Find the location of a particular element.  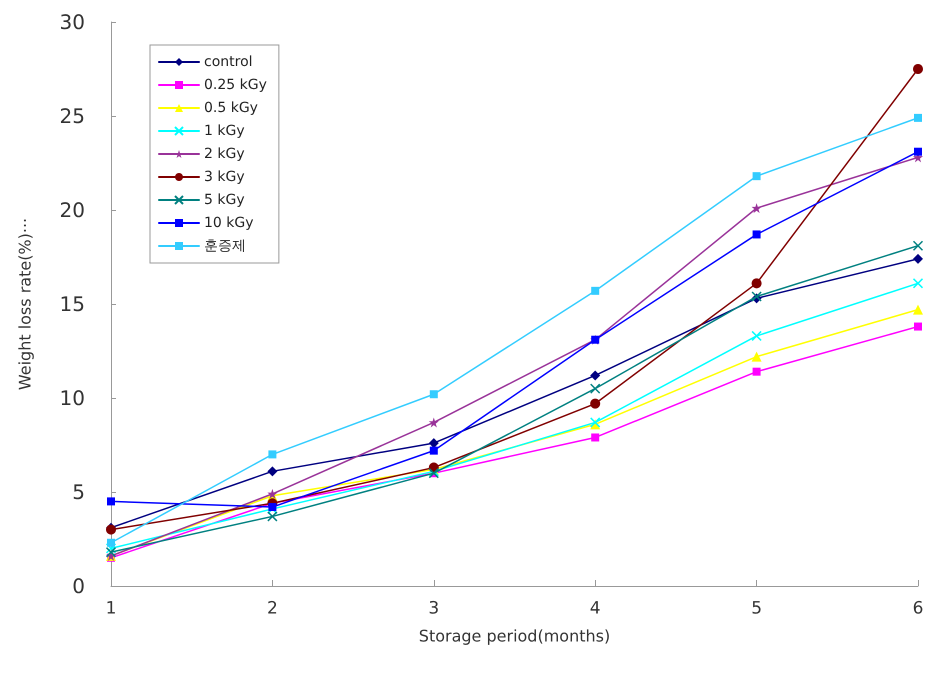

x-axis-title: Storage period(months) is located at coordinates (514, 636).